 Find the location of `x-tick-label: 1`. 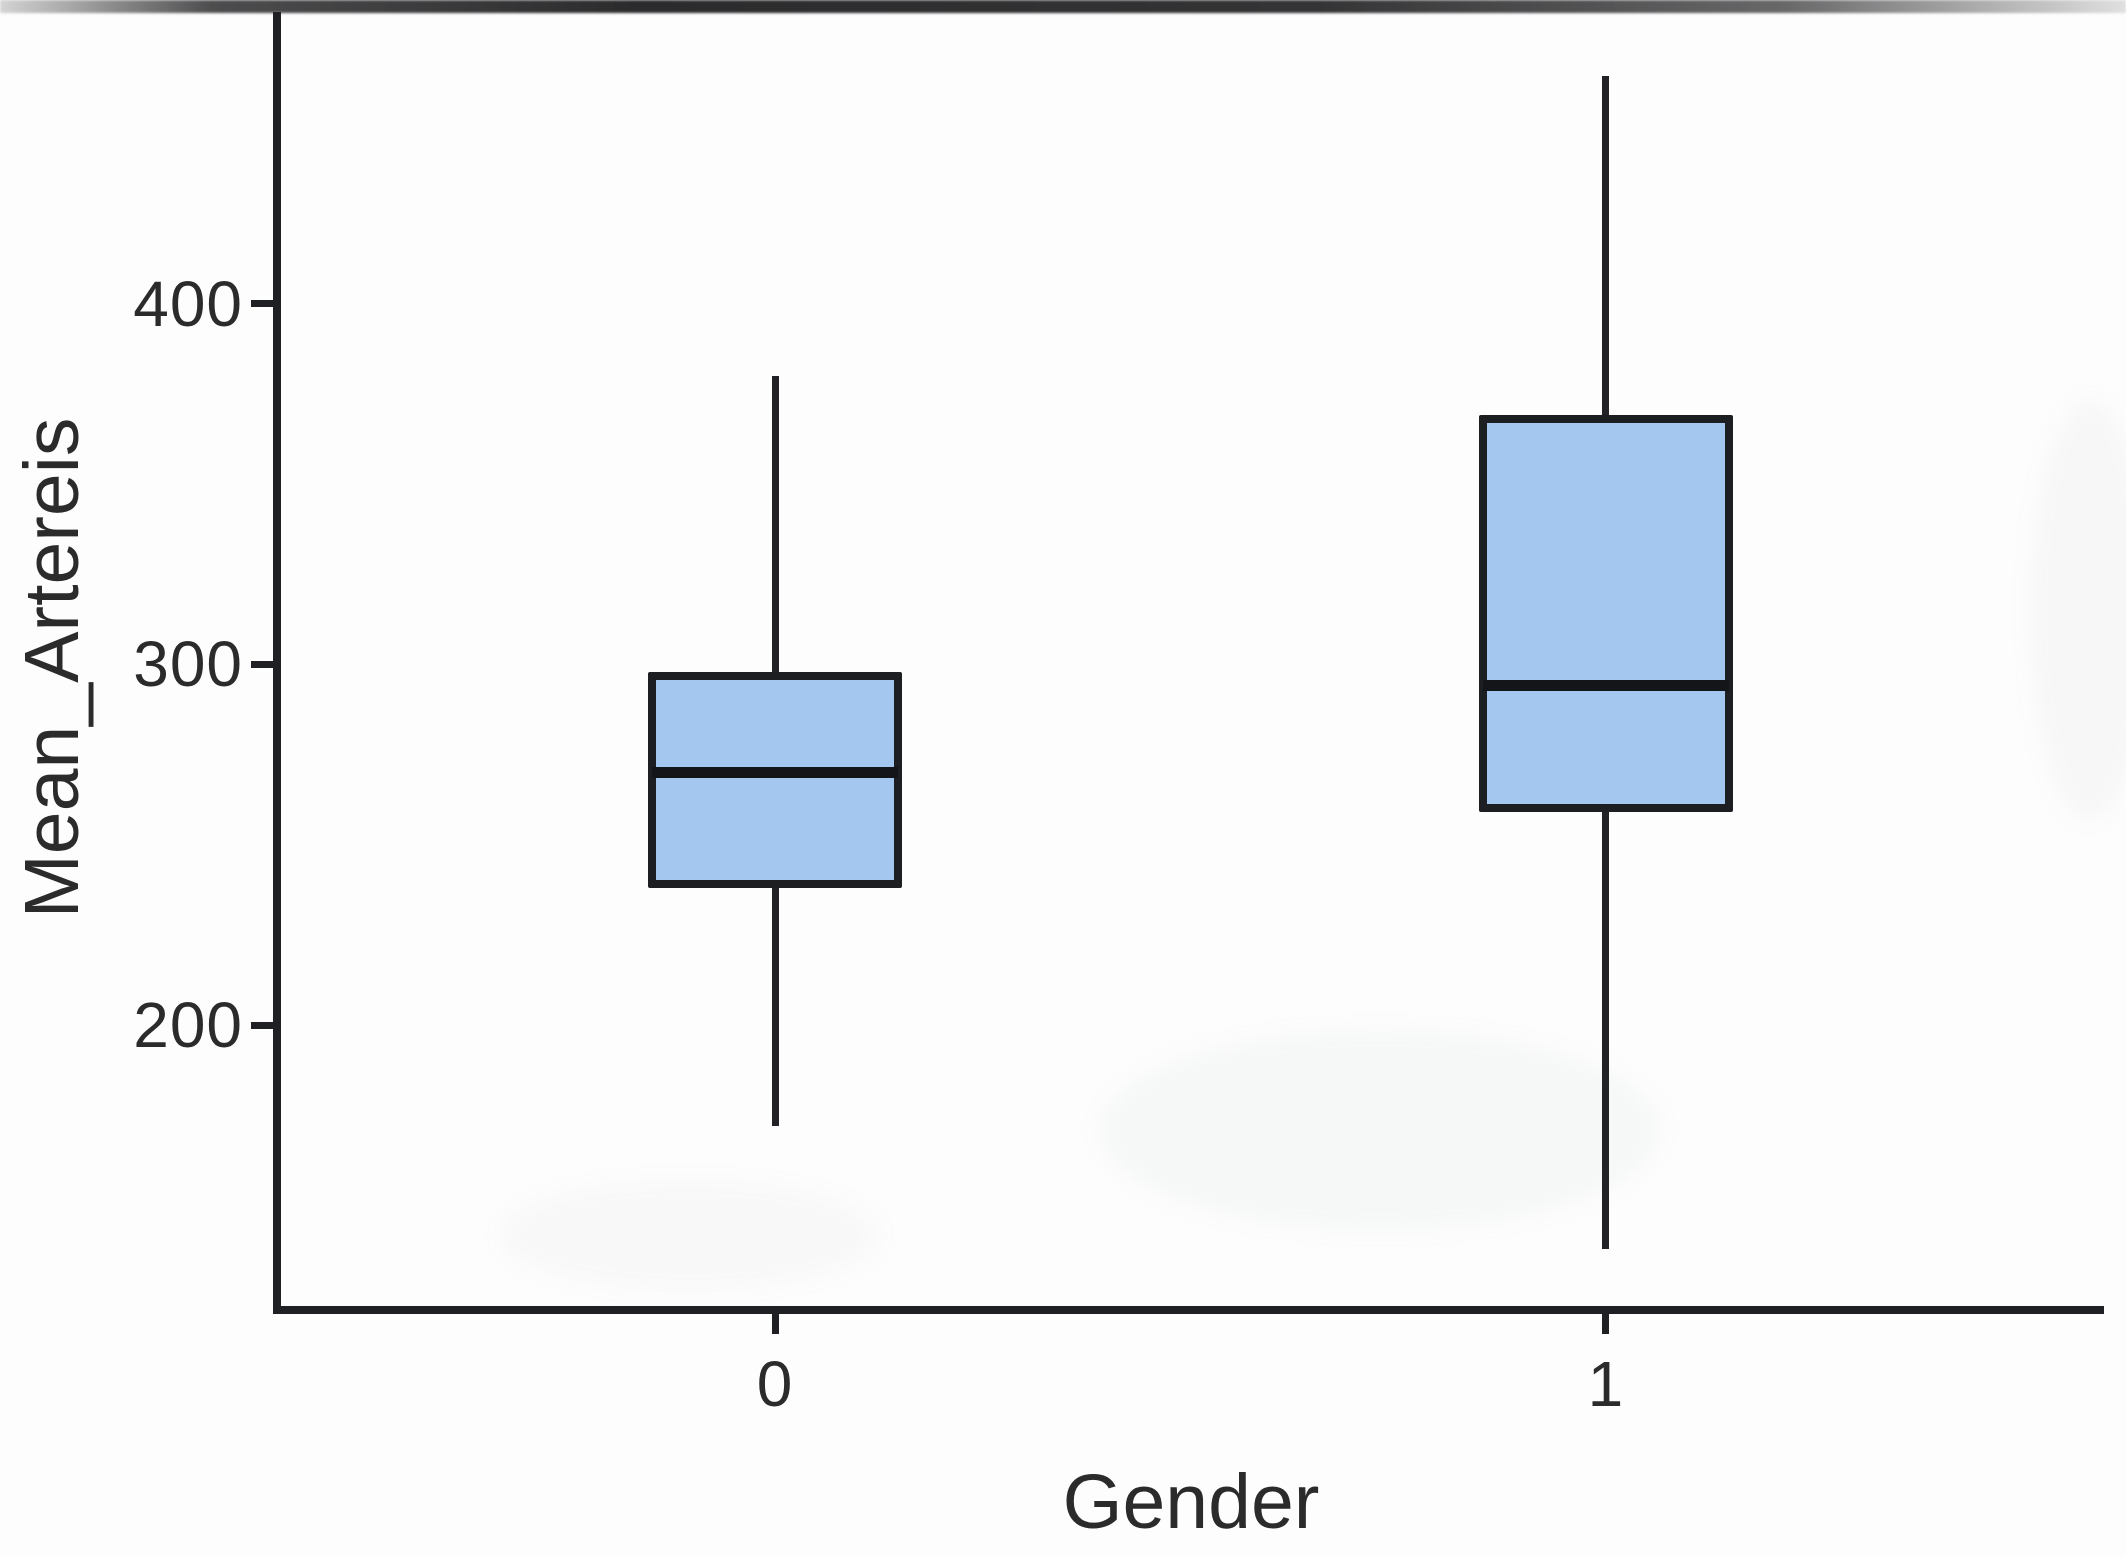

x-tick-label: 1 is located at coordinates (1606, 1384).